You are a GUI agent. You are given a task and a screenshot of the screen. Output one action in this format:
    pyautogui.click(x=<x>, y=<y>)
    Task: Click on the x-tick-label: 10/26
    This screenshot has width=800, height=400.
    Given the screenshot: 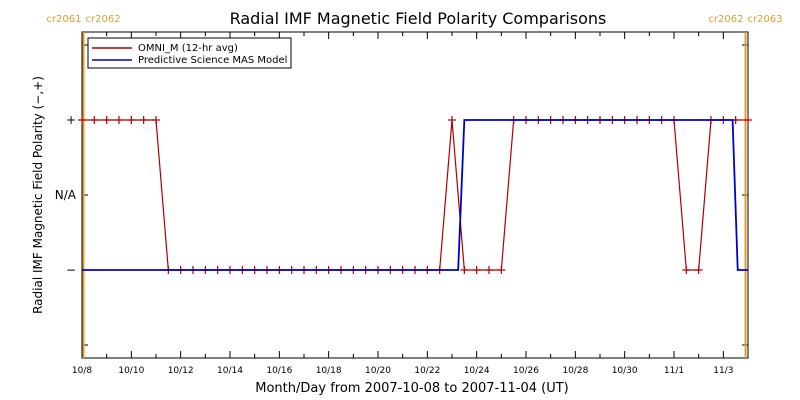 What is the action you would take?
    pyautogui.click(x=526, y=371)
    